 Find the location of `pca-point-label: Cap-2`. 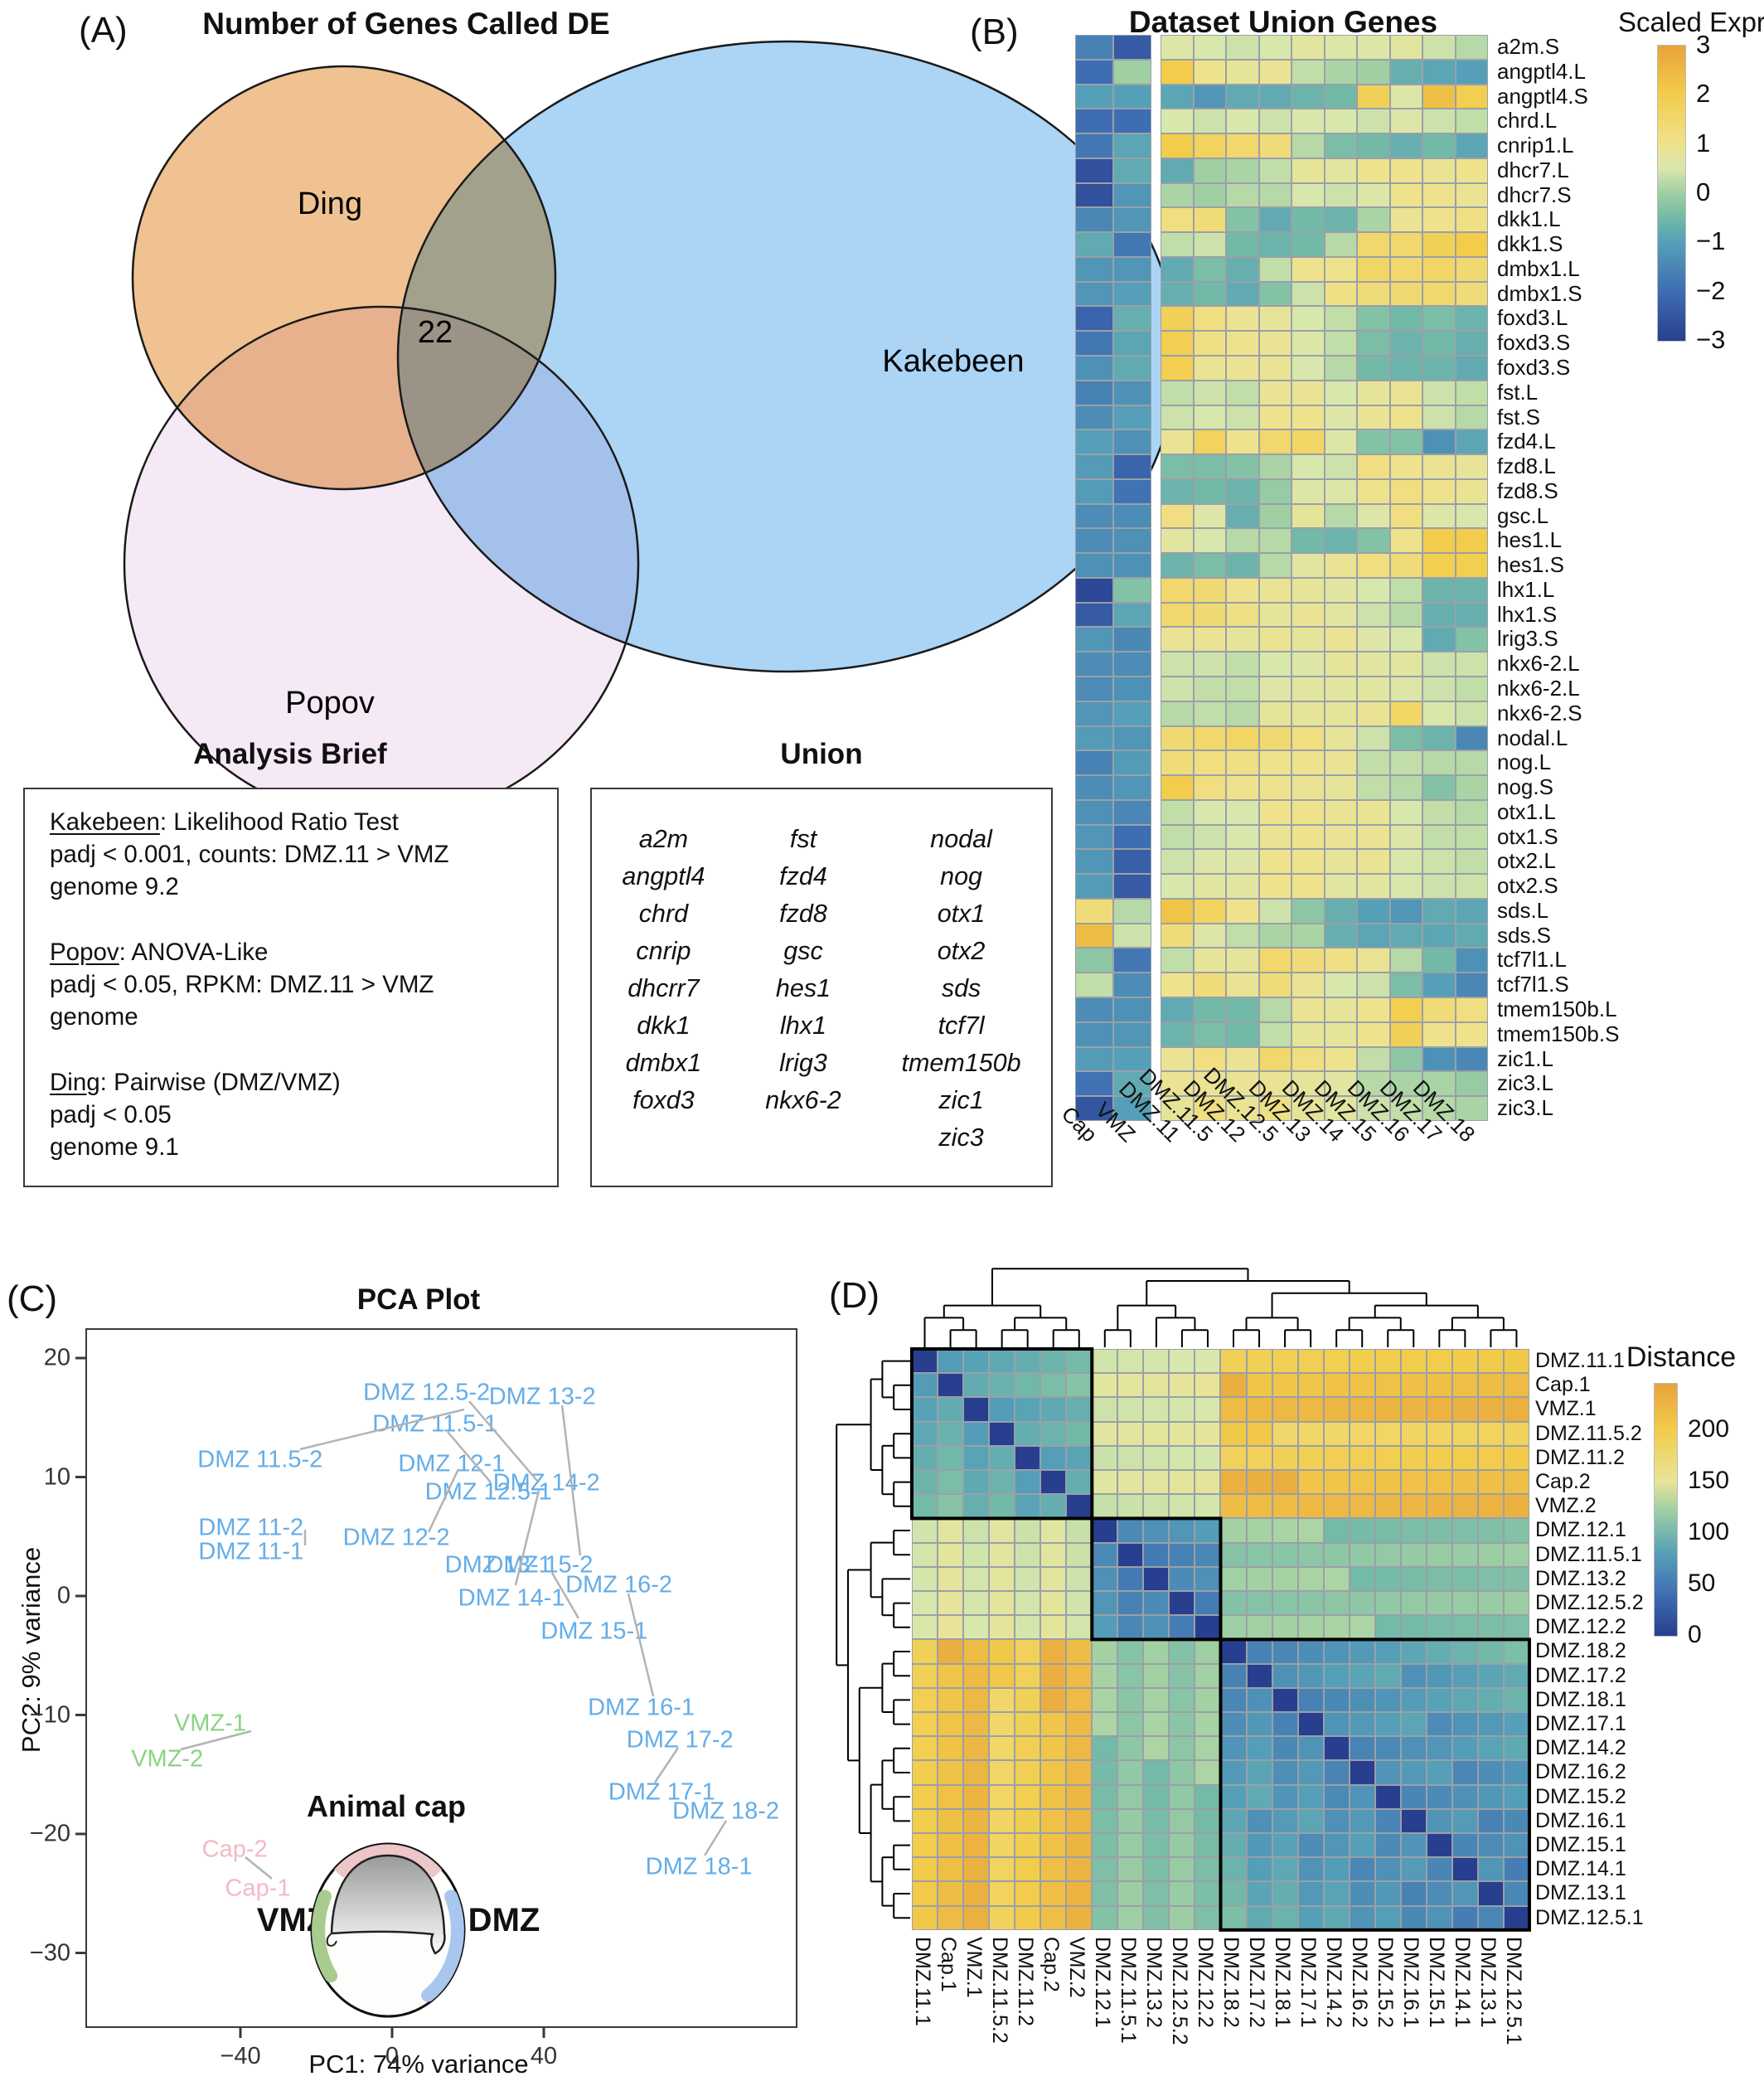

pca-point-label: Cap-2 is located at coordinates (234, 1849).